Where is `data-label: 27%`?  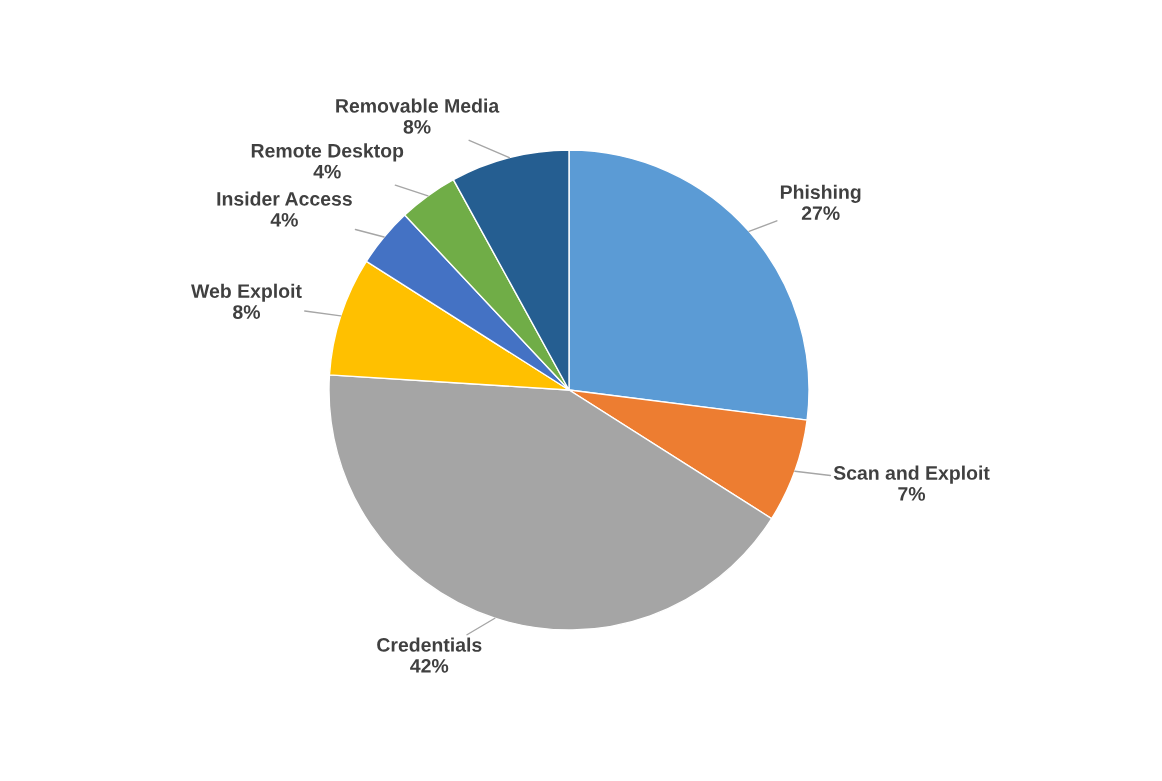 data-label: 27% is located at coordinates (820, 213).